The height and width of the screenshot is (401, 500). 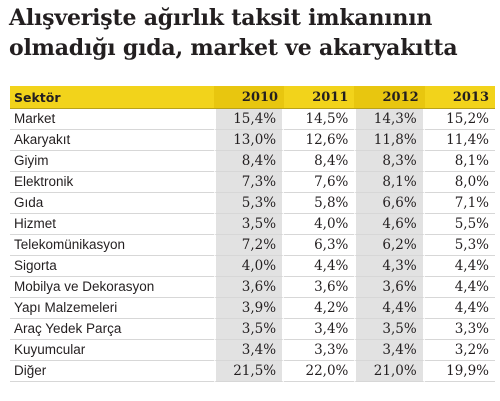 I want to click on column-header-sector: Sektör, so click(x=112, y=97).